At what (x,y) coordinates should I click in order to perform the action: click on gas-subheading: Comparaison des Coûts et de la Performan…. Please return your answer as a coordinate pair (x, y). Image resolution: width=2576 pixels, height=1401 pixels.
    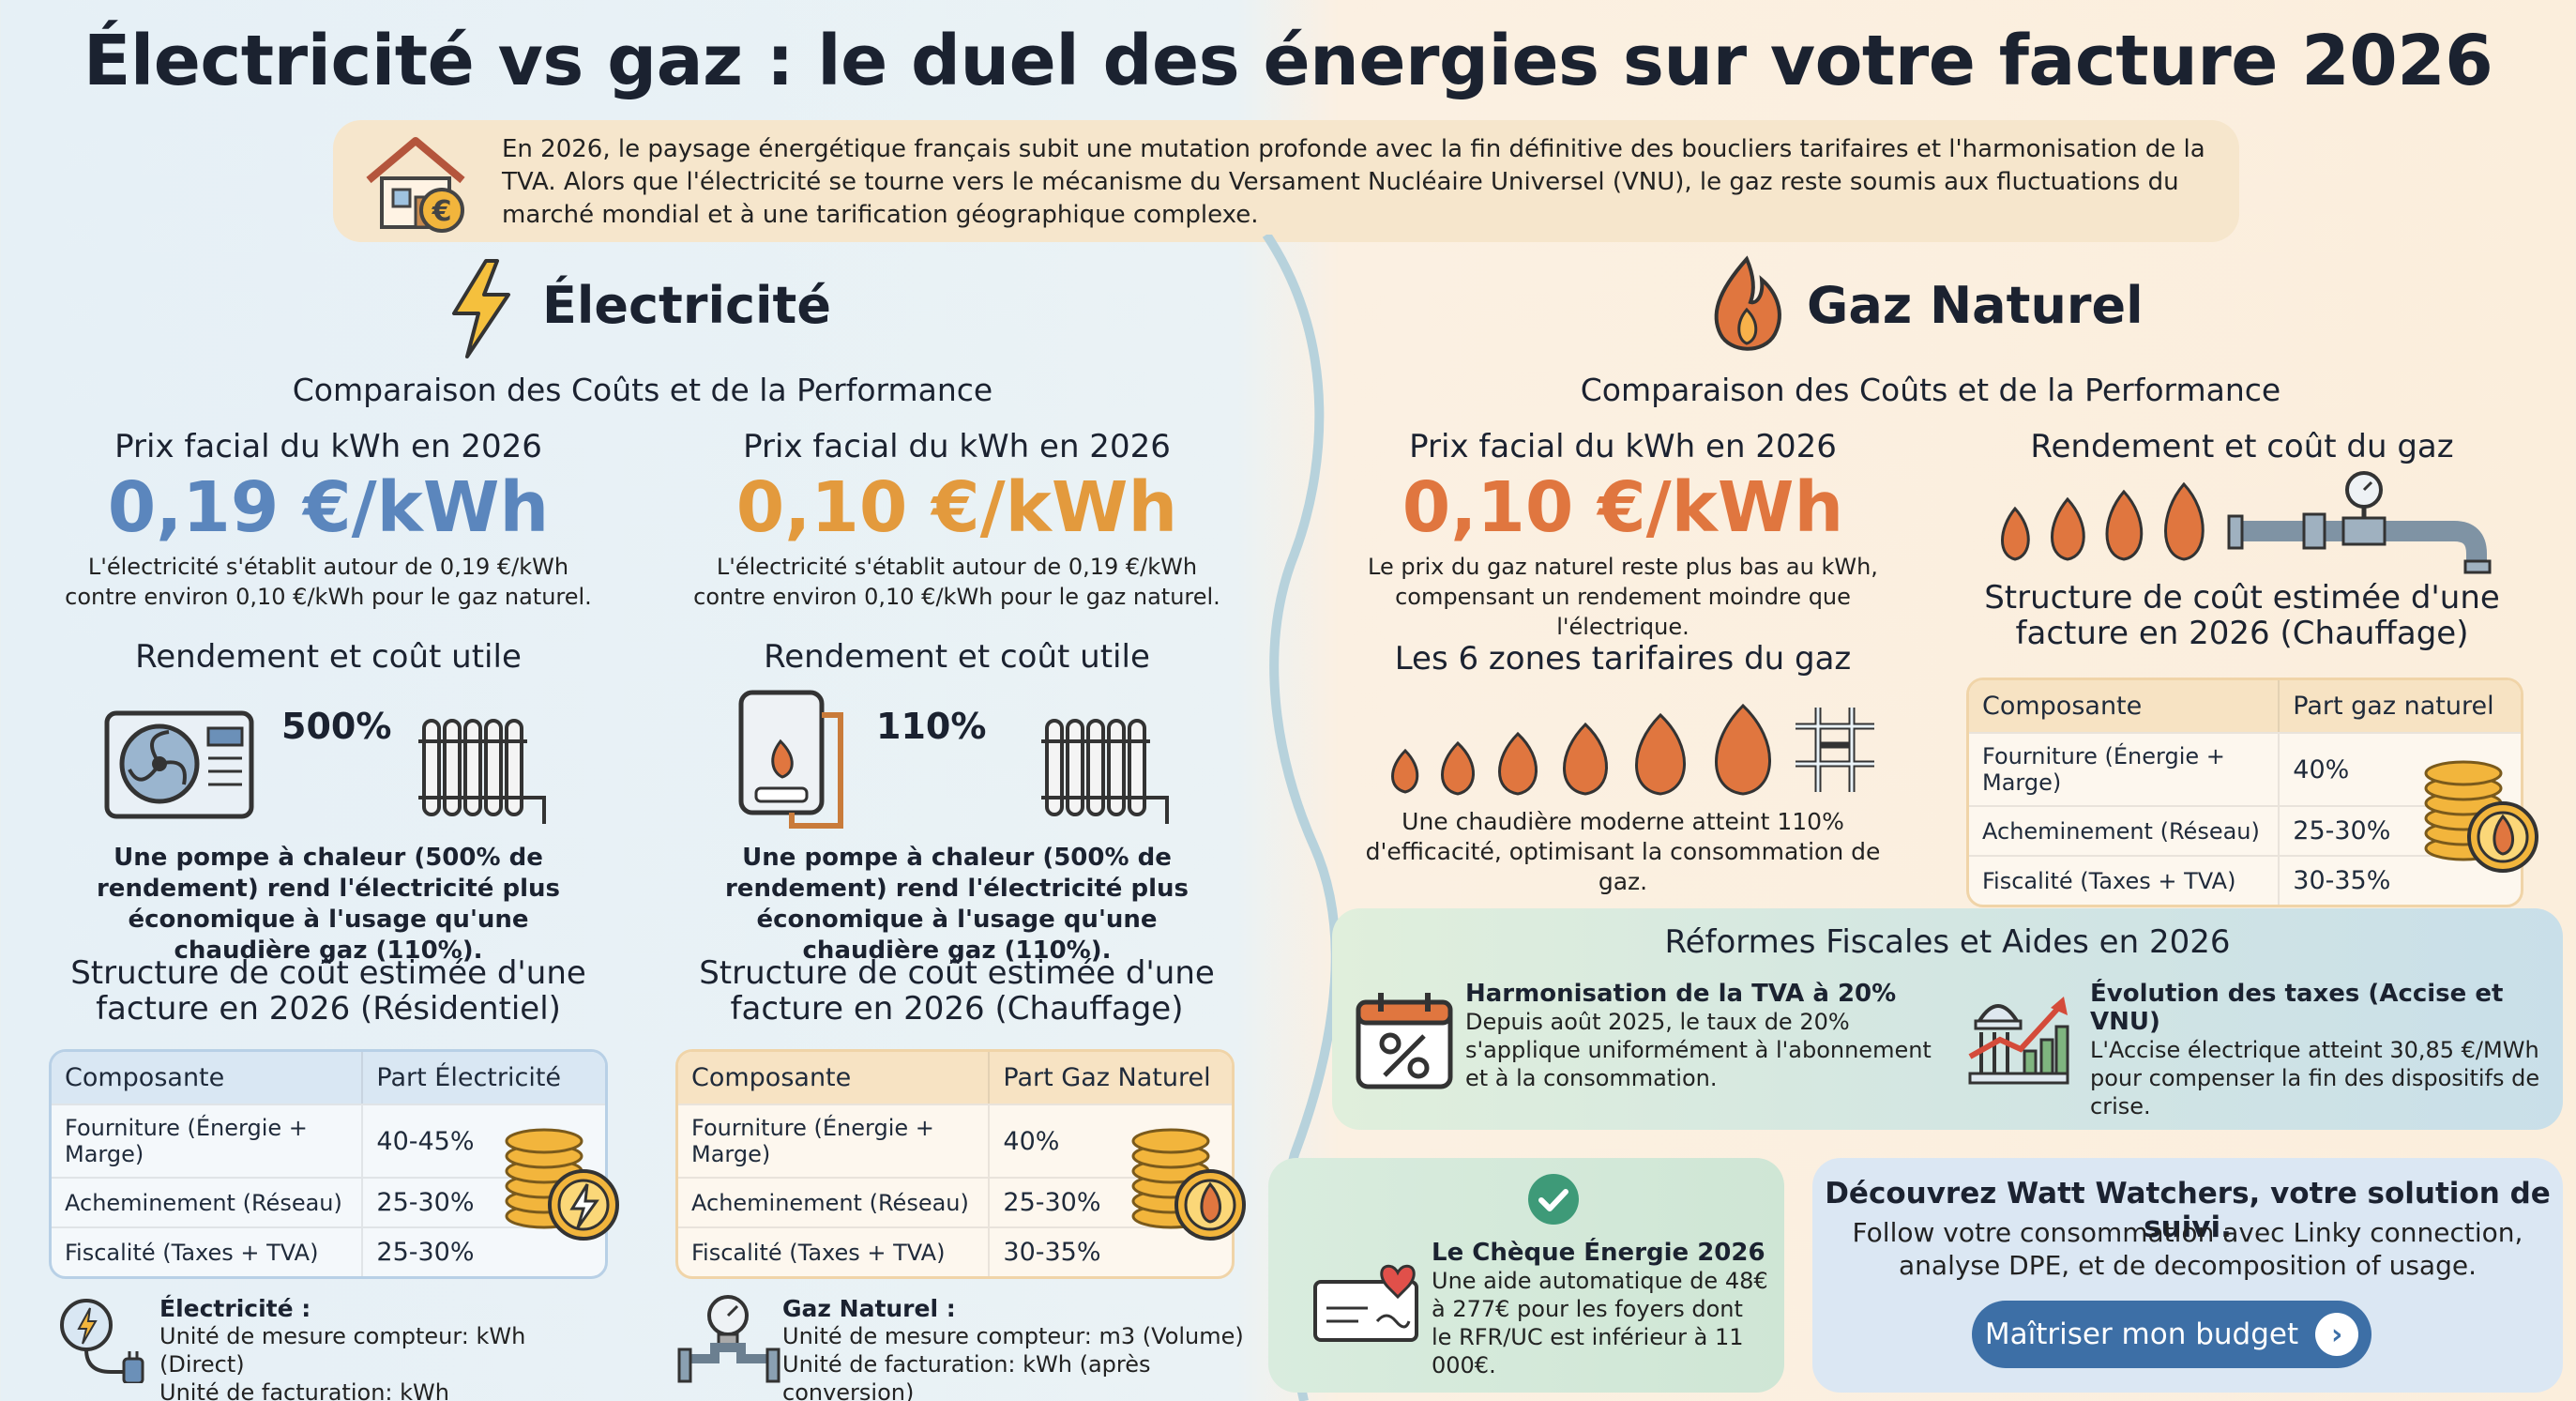
    Looking at the image, I should click on (1930, 390).